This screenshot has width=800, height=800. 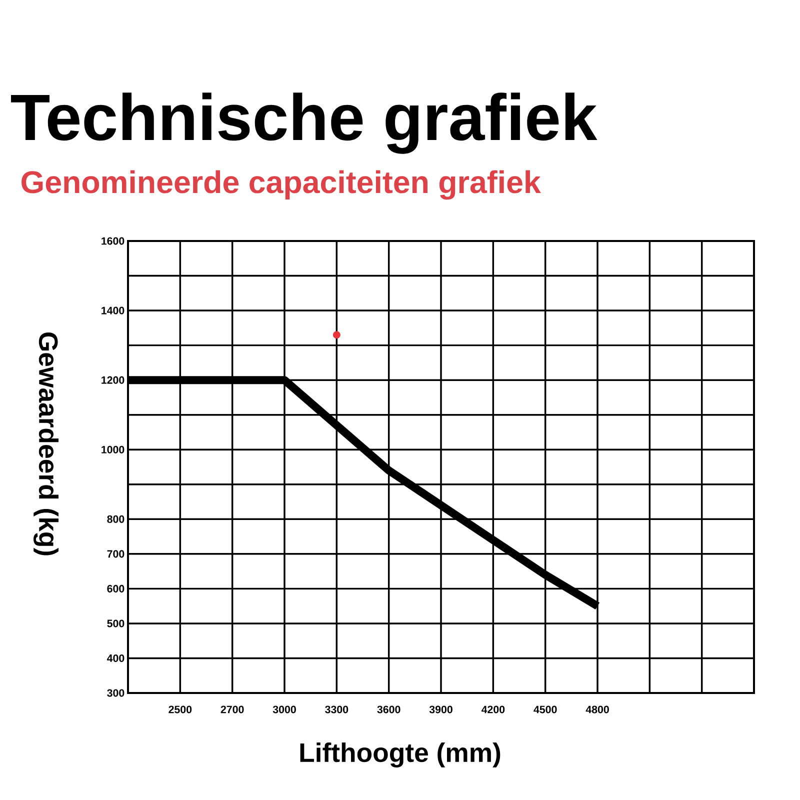 What do you see at coordinates (336, 710) in the screenshot?
I see `x-tick-label: 3300` at bounding box center [336, 710].